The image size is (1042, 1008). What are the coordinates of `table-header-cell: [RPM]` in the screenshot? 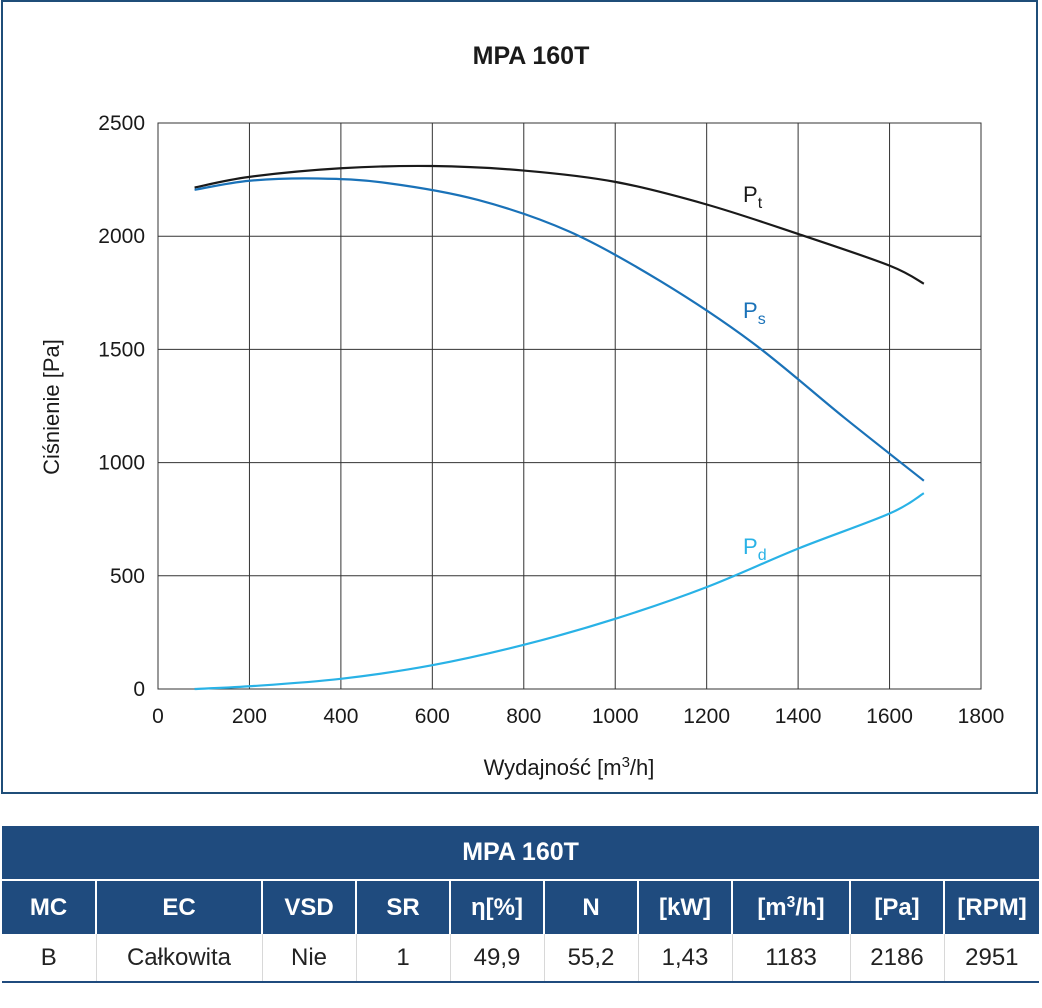 It's located at (992, 907).